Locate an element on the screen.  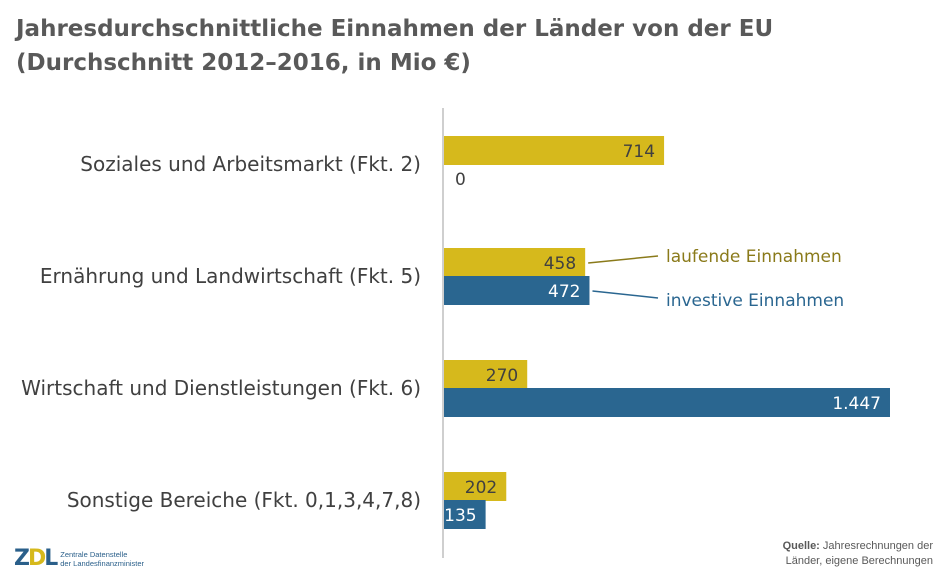
chart-title-line2: (Durchschnitt 2012–2016, in Mio €) is located at coordinates (243, 63).